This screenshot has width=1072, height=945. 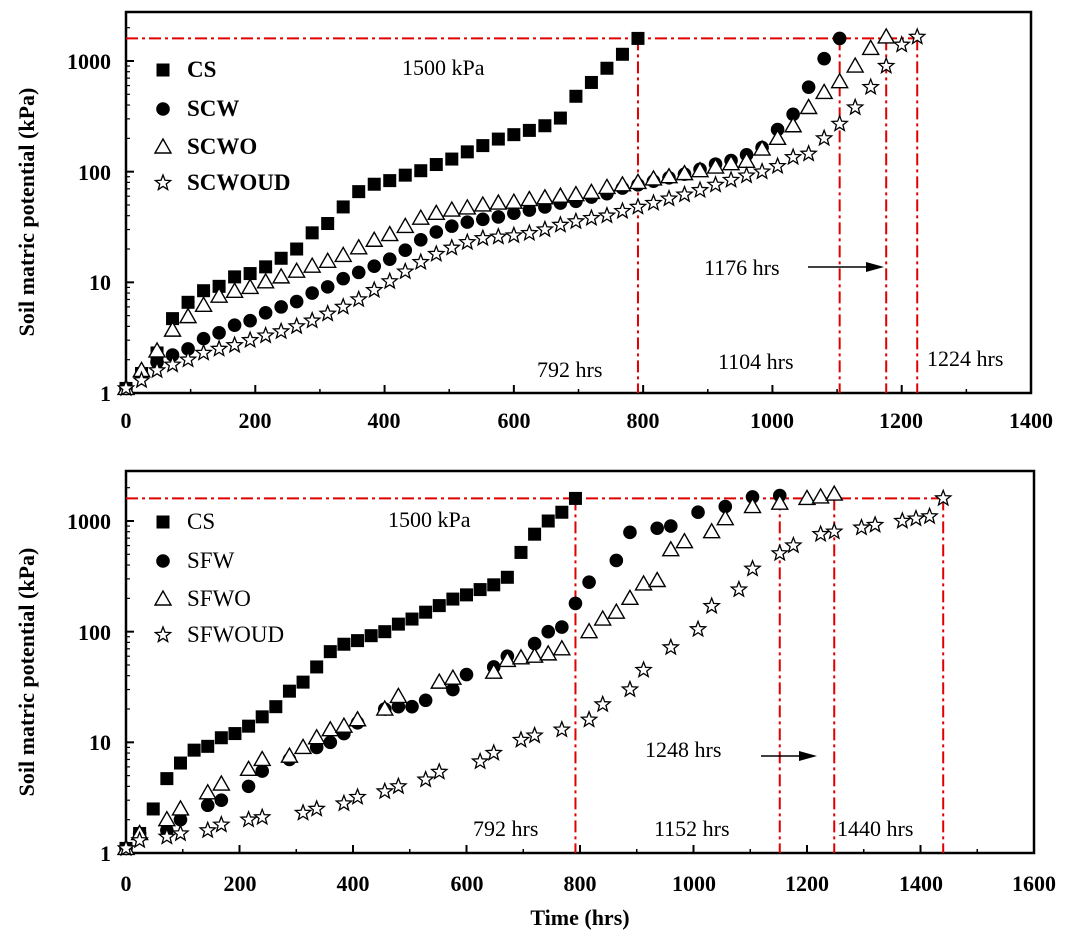 What do you see at coordinates (105, 393) in the screenshot?
I see `top-y-tick-label: 1` at bounding box center [105, 393].